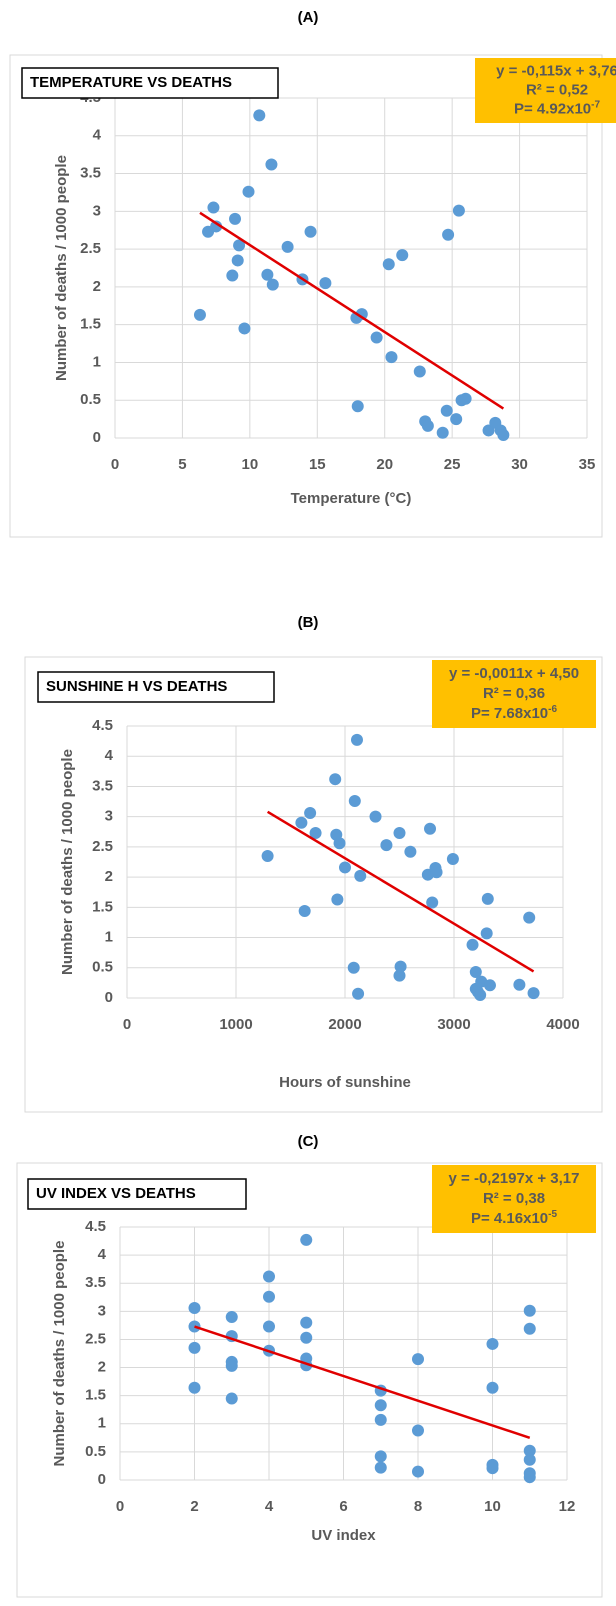  I want to click on x-tick-label: 6, so click(343, 1506).